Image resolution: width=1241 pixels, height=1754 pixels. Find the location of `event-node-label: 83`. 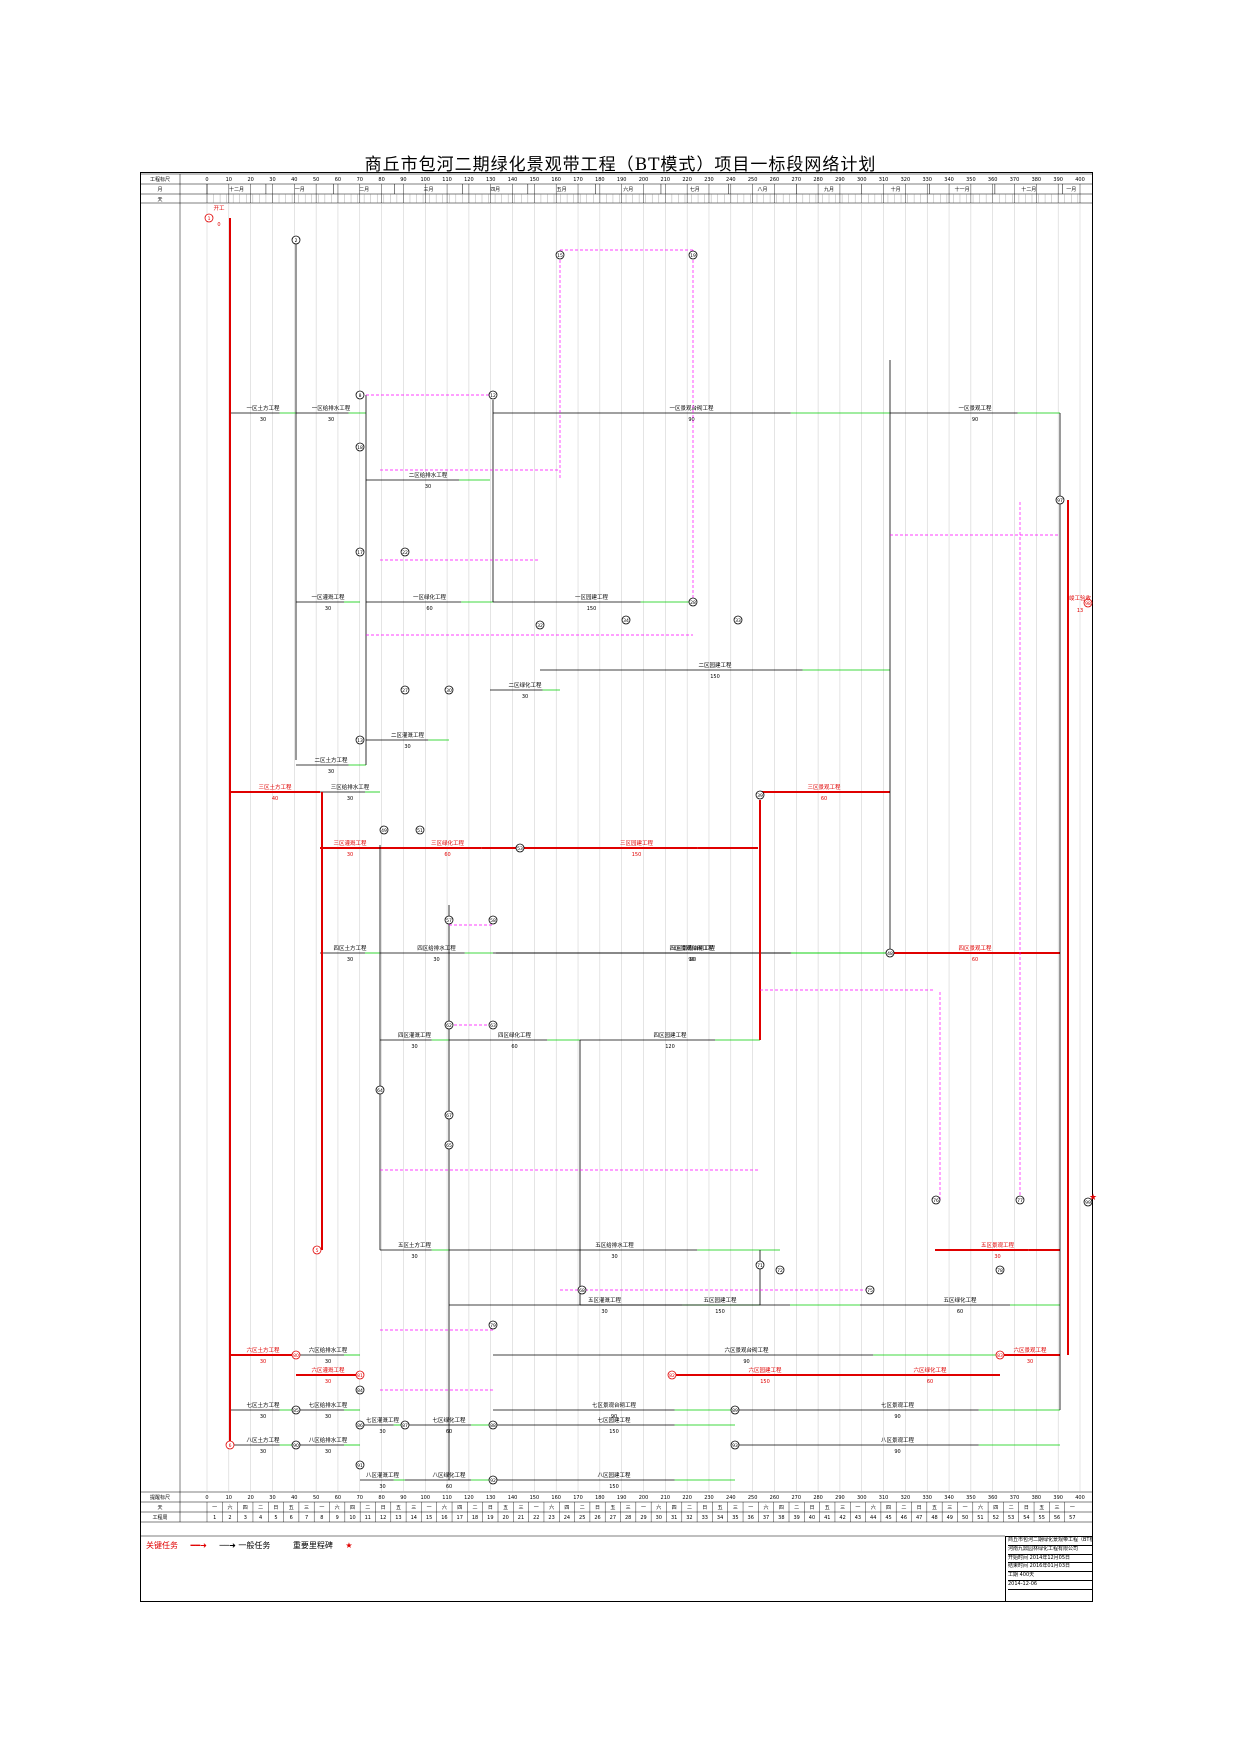

event-node-label: 83 is located at coordinates (1000, 1356).